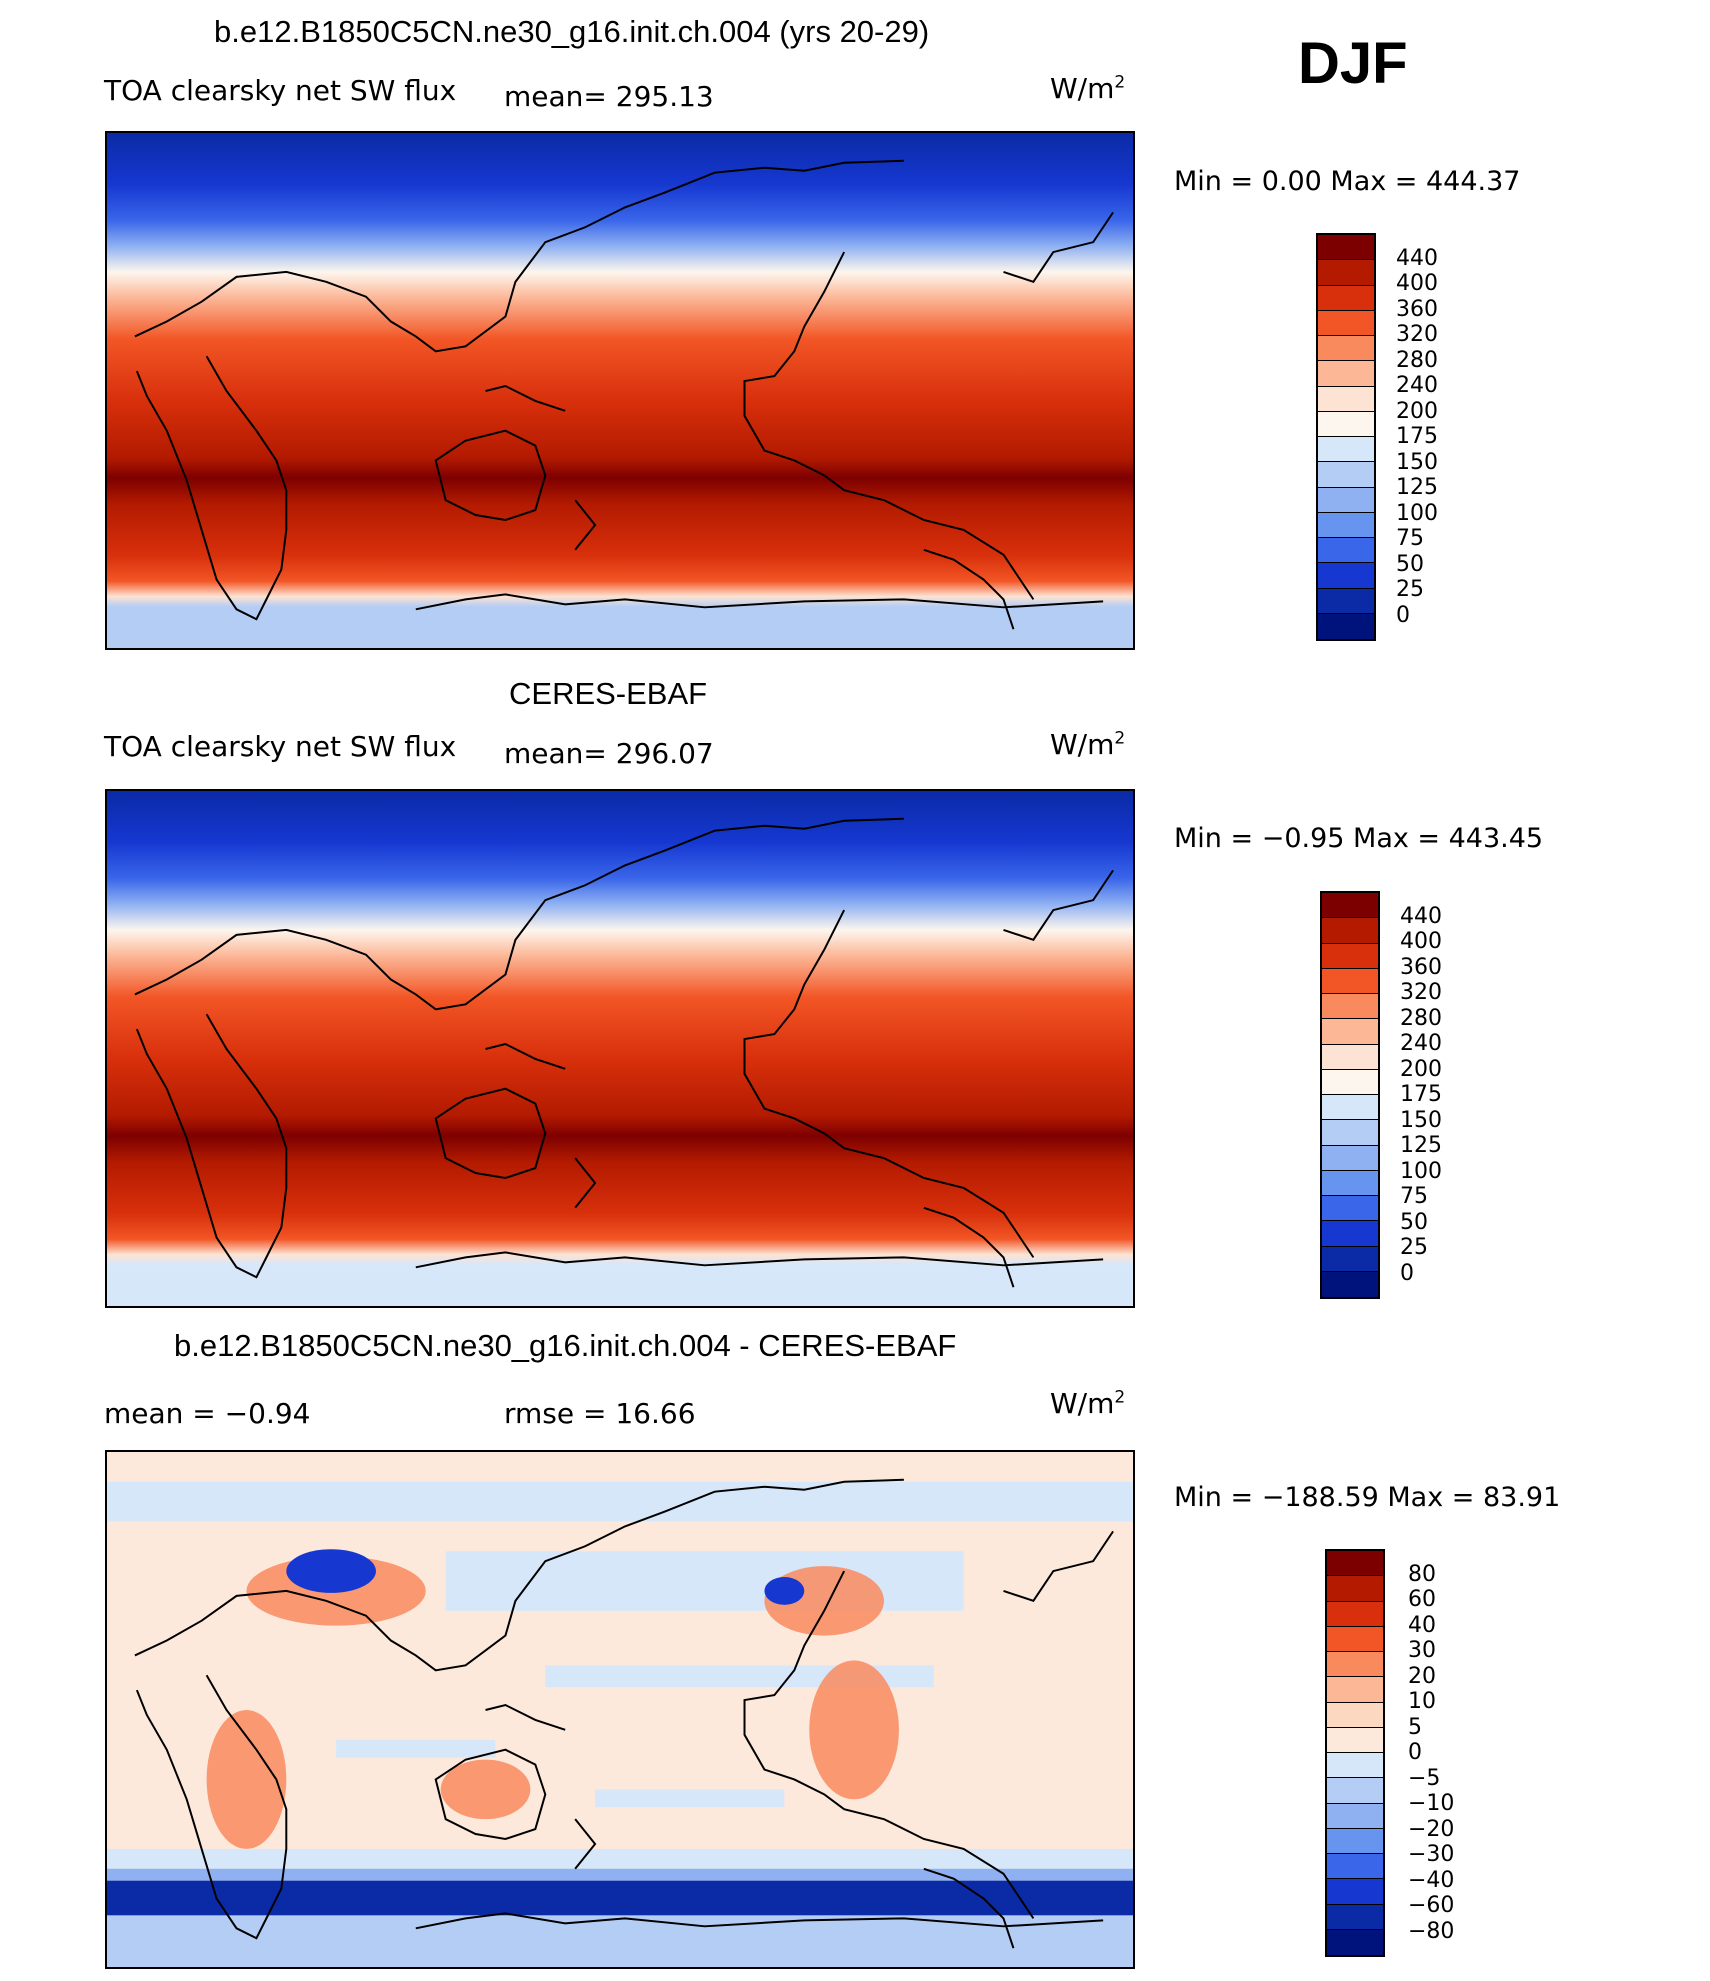 This screenshot has width=1710, height=1981. Describe the element at coordinates (1422, 1574) in the screenshot. I see `colorbar-tick-label: 80` at that location.